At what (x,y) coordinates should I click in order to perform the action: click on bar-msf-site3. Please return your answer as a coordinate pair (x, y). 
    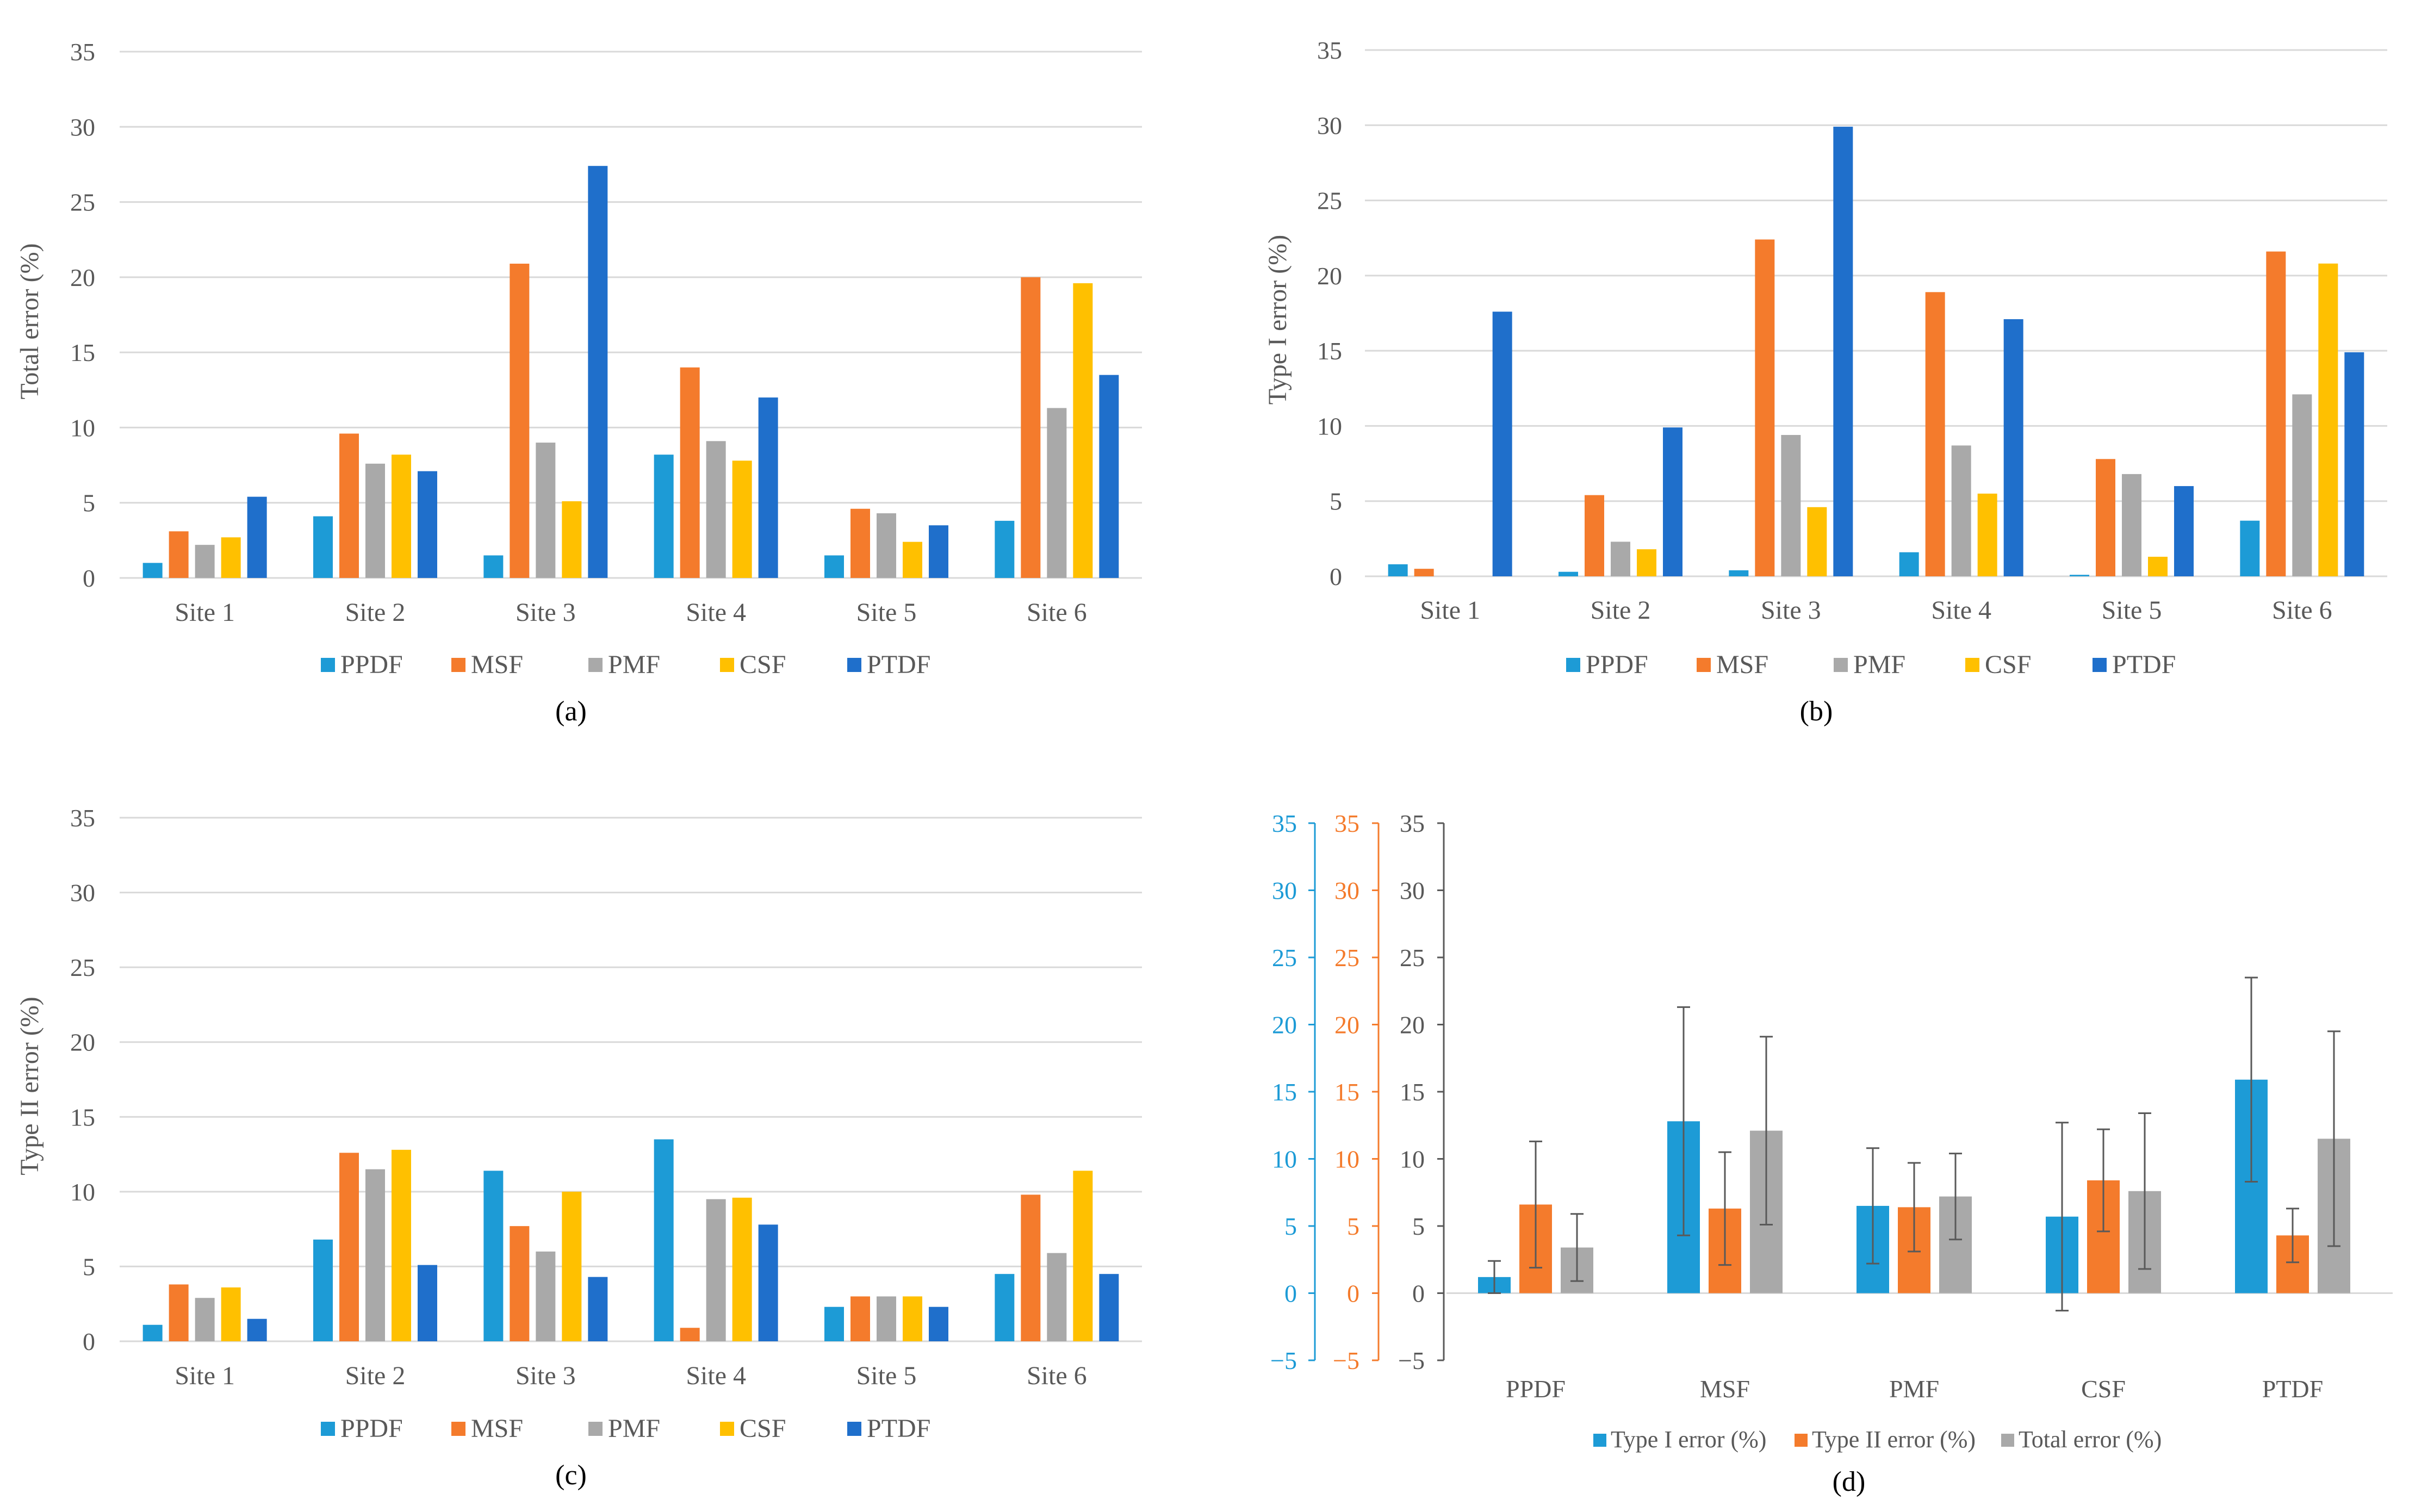
    Looking at the image, I should click on (520, 420).